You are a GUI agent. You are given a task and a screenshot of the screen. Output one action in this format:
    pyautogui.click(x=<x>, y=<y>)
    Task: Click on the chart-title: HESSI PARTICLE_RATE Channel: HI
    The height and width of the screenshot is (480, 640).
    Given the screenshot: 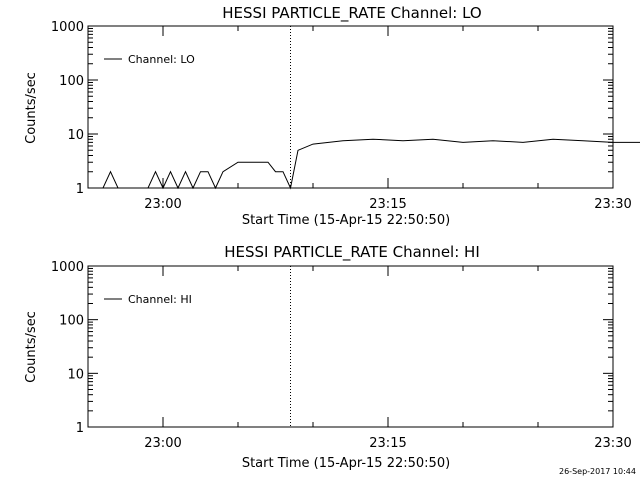 What is the action you would take?
    pyautogui.click(x=352, y=252)
    